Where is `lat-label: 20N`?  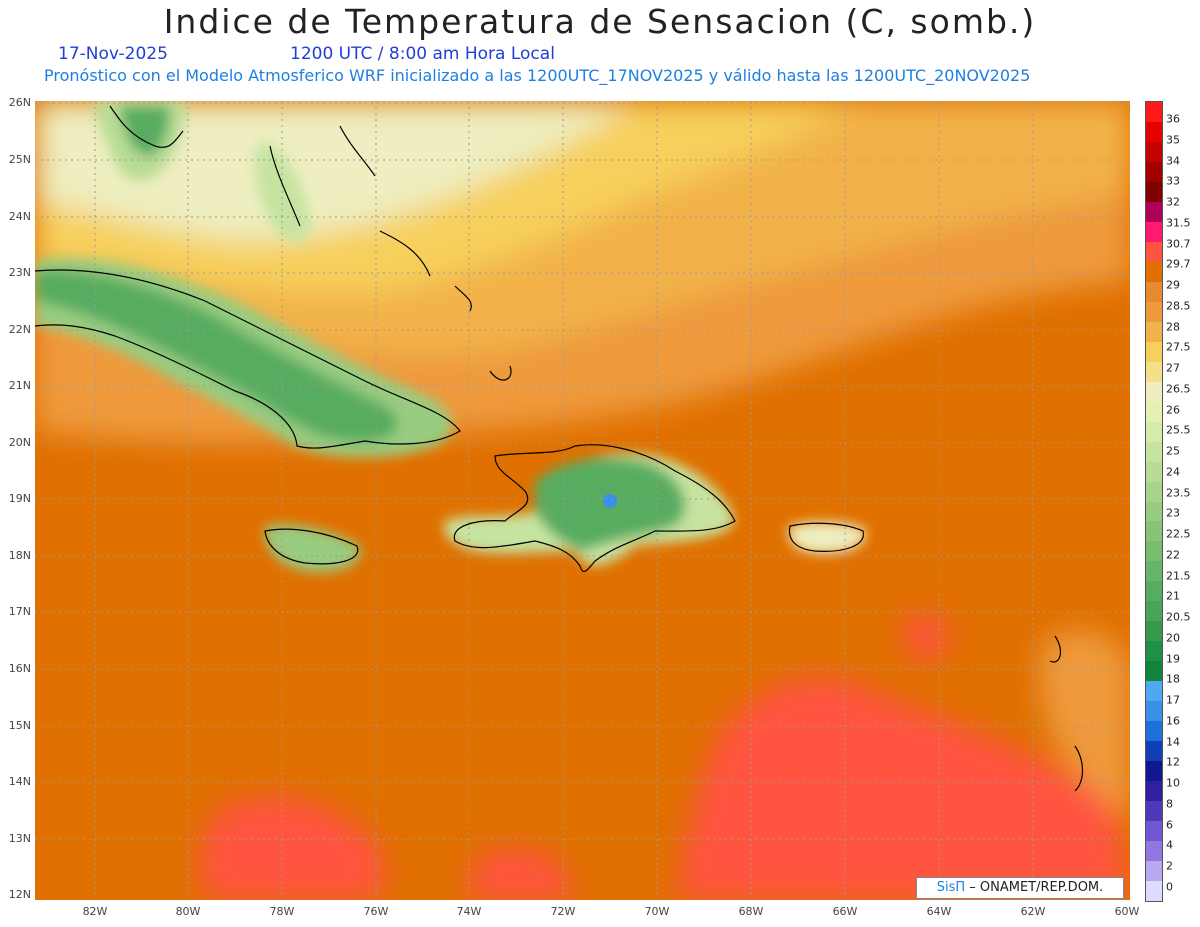 lat-label: 20N is located at coordinates (19, 442).